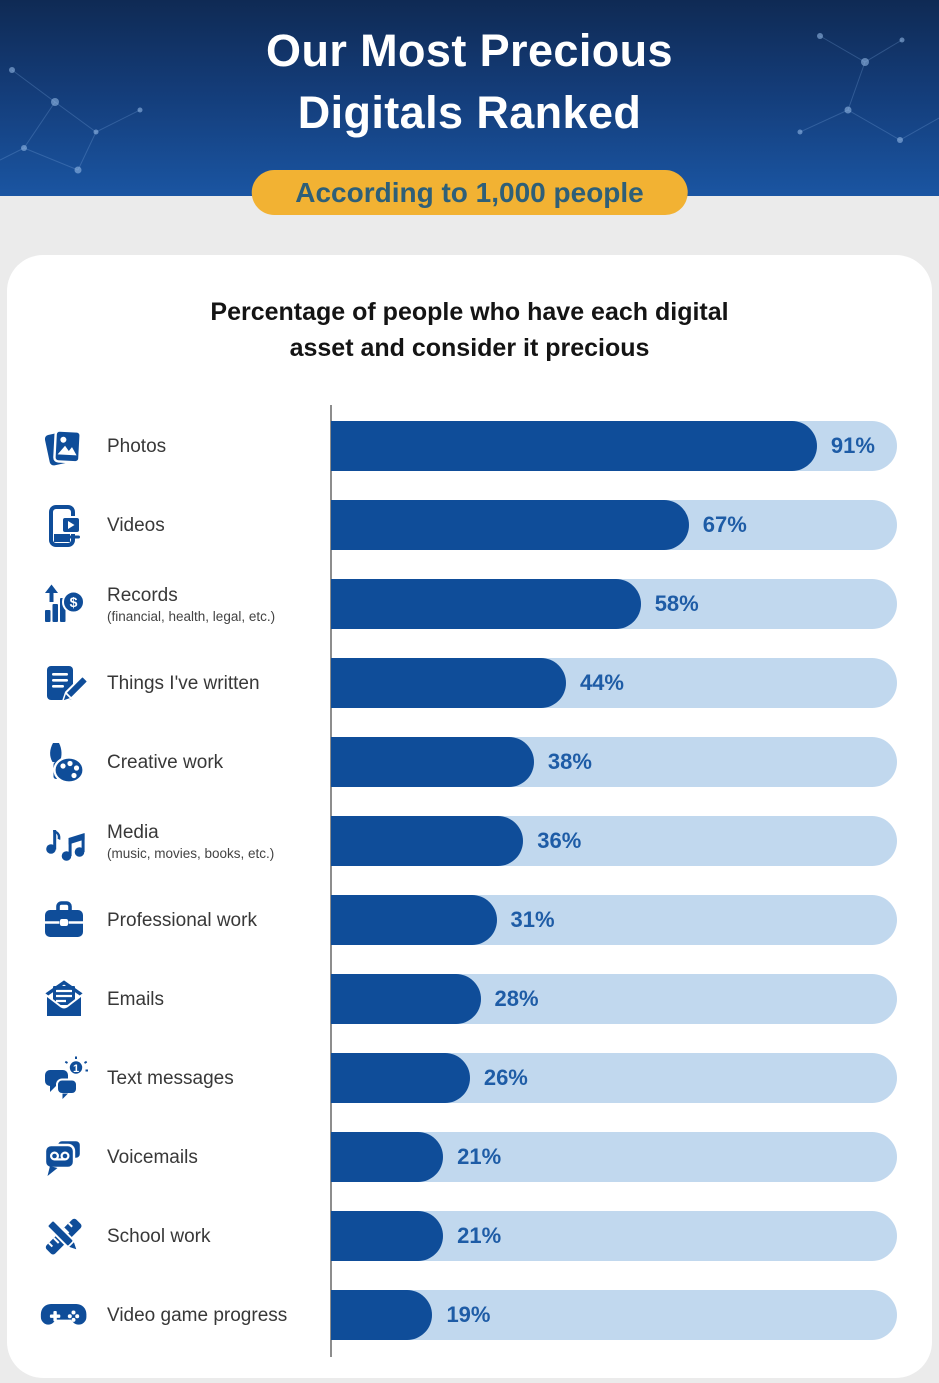  What do you see at coordinates (559, 840) in the screenshot?
I see `value-label: 36%` at bounding box center [559, 840].